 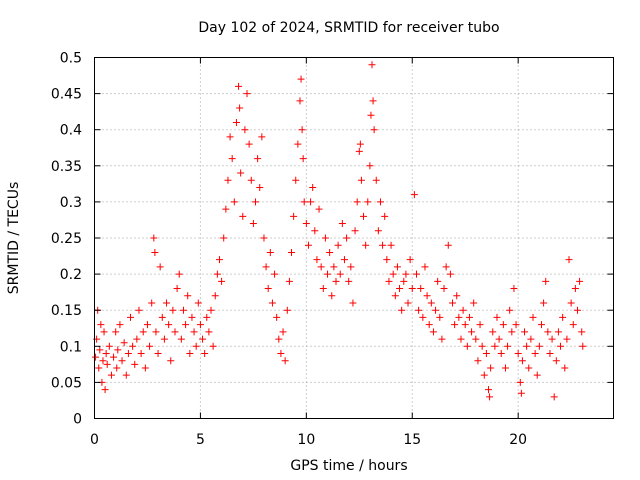 I want to click on y-tick-label: 0.3, so click(x=71, y=203).